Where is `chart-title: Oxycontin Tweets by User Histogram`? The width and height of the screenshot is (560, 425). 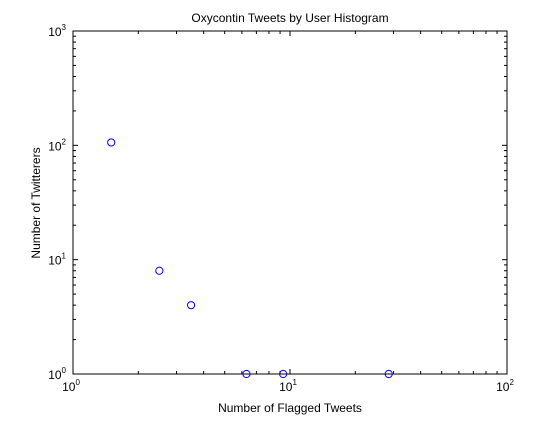
chart-title: Oxycontin Tweets by User Histogram is located at coordinates (289, 18).